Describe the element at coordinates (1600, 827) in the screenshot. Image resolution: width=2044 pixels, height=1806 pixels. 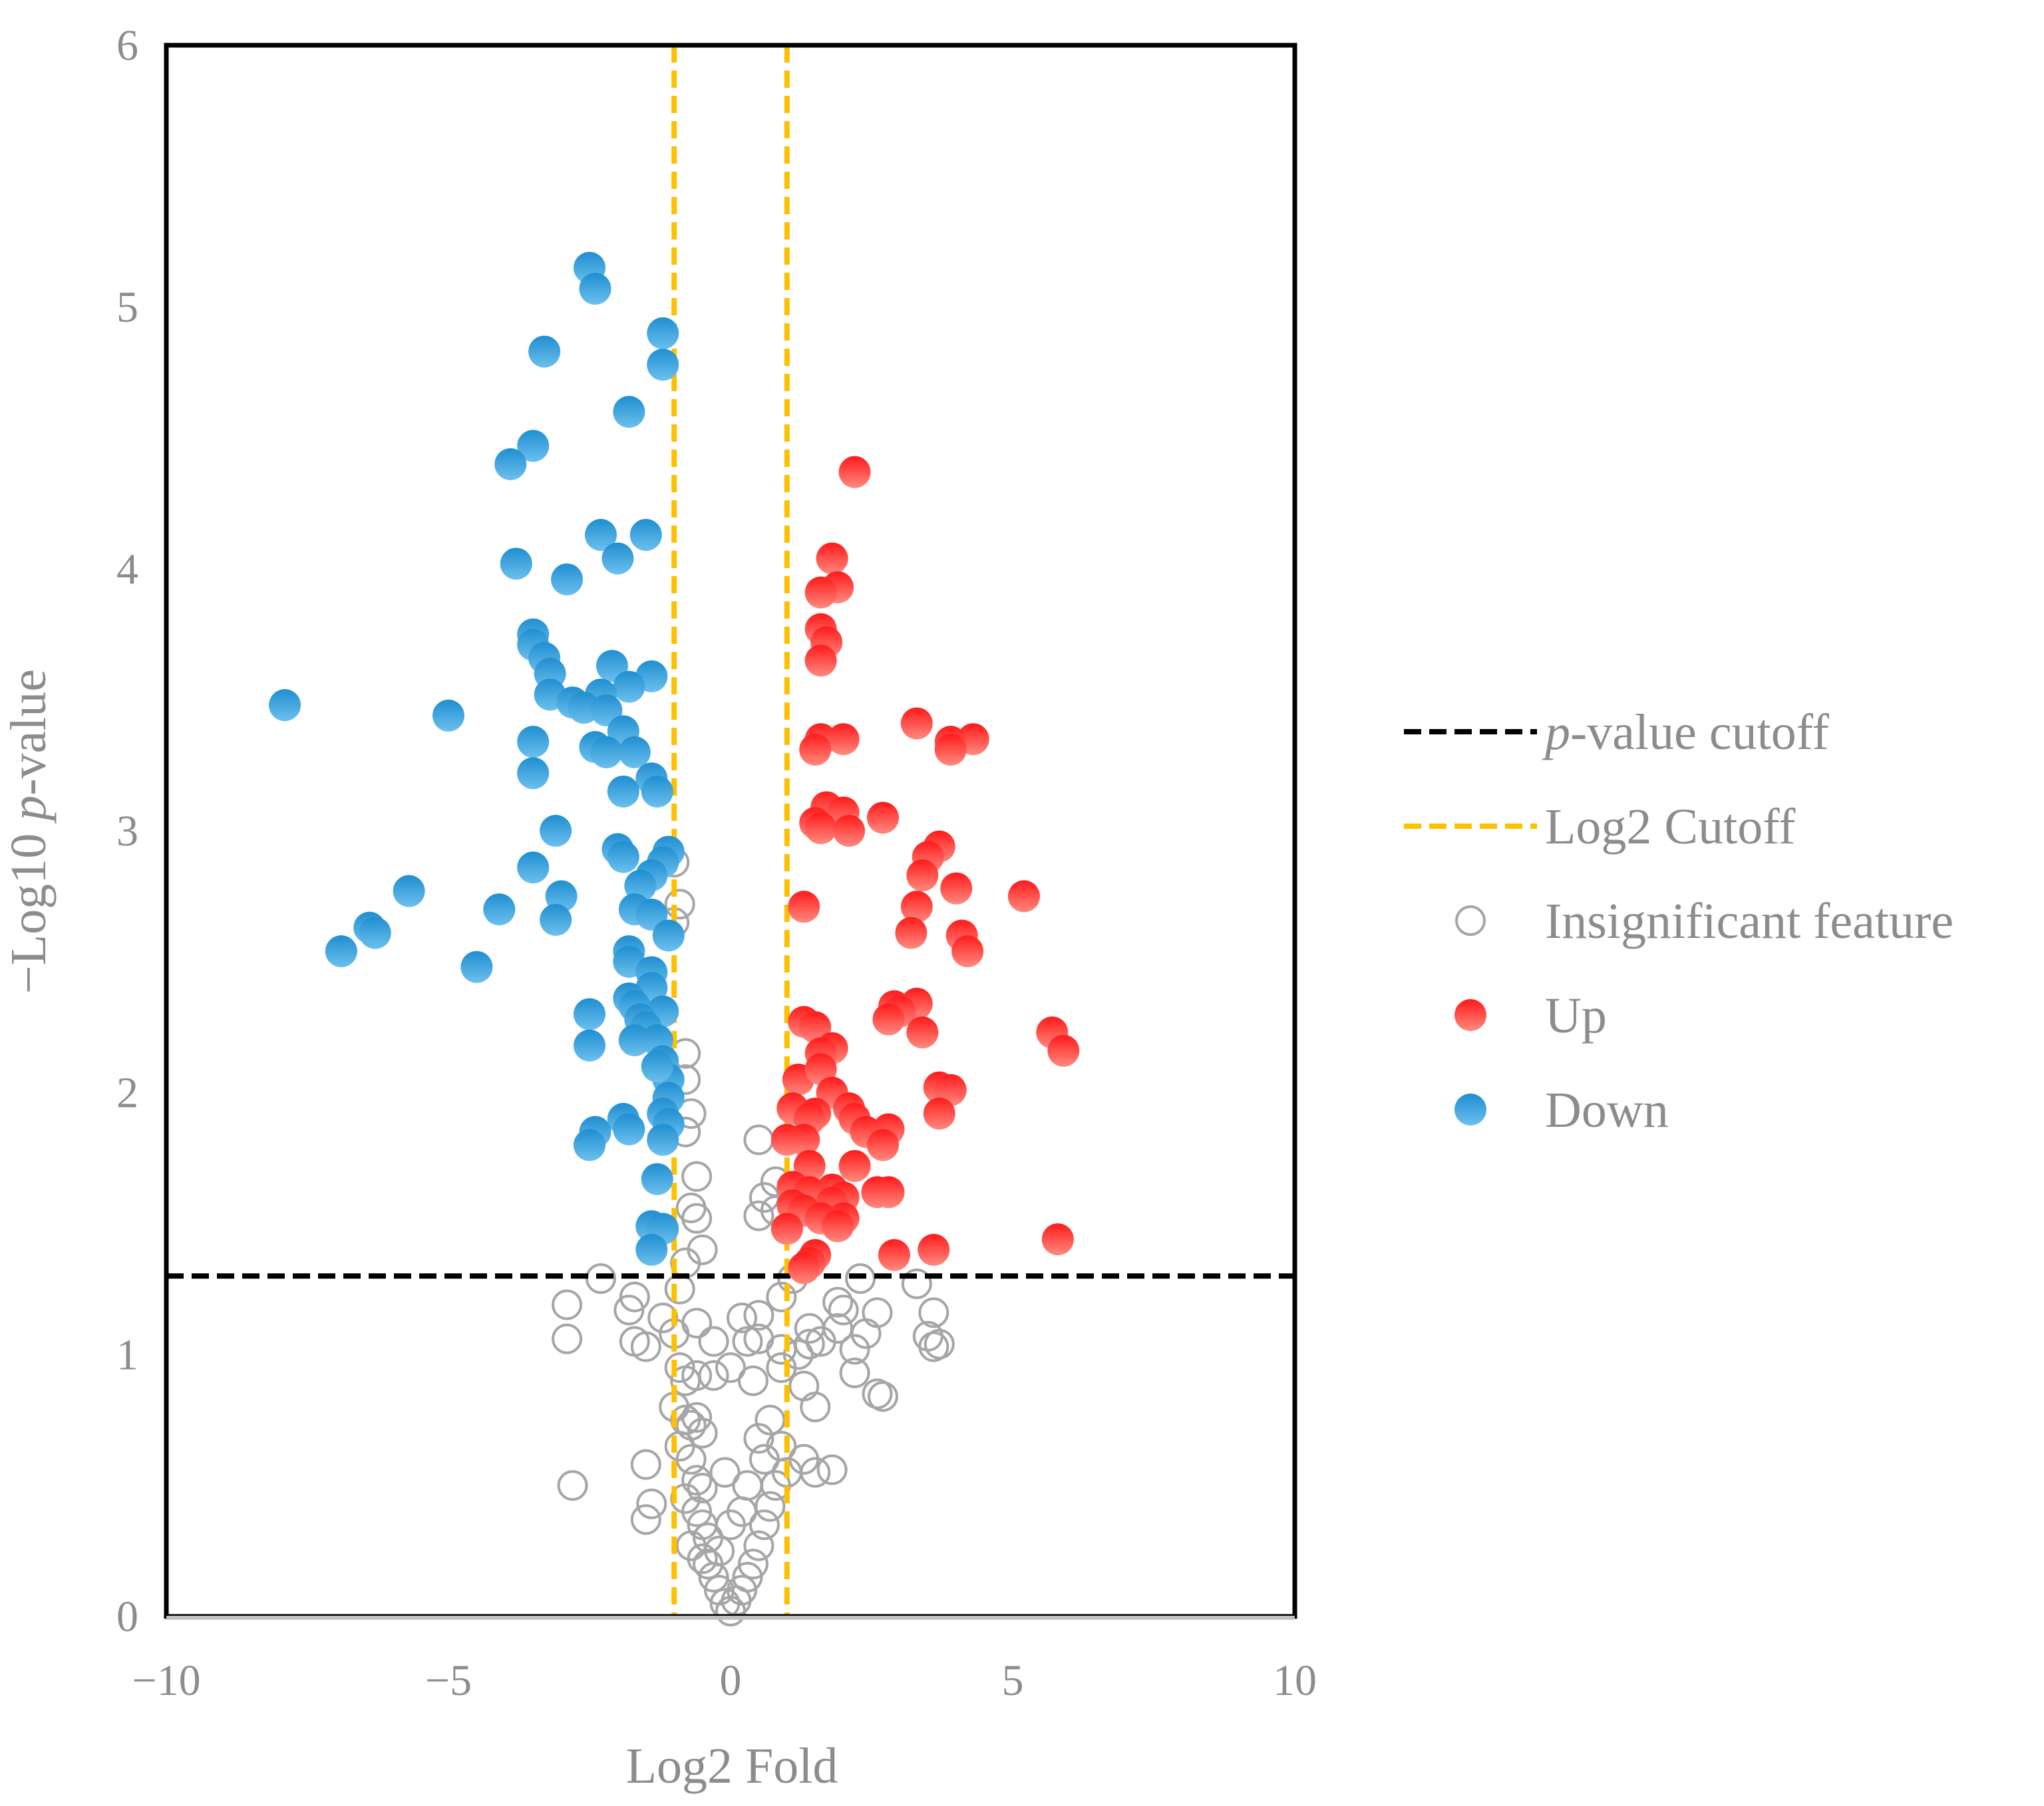
I see `legend-item-log2: Log2 Cutoff` at that location.